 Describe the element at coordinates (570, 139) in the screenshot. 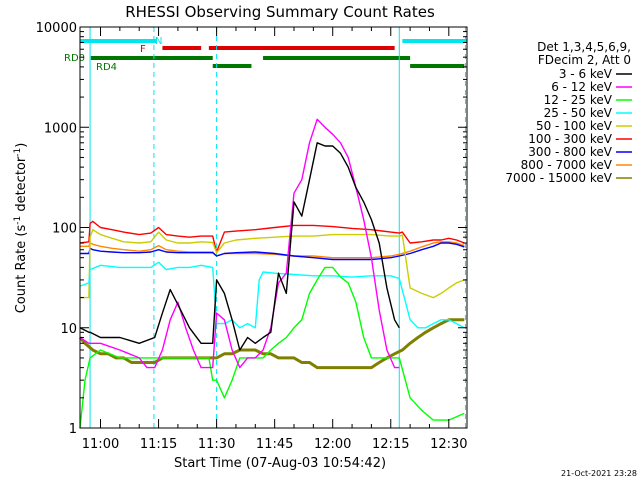

I see `legend-label: 100 - 300 keV` at that location.